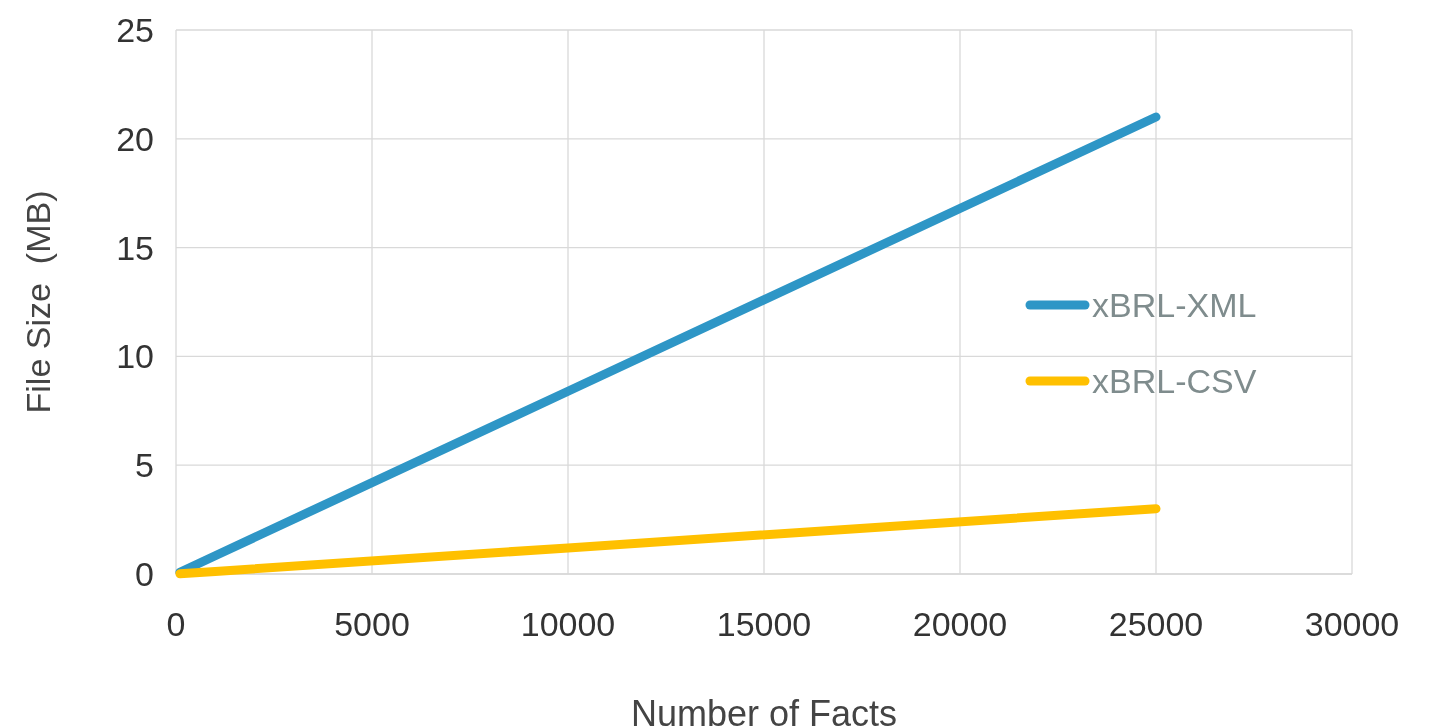 The width and height of the screenshot is (1439, 728). I want to click on y-axis-title: File Size (MB), so click(38, 302).